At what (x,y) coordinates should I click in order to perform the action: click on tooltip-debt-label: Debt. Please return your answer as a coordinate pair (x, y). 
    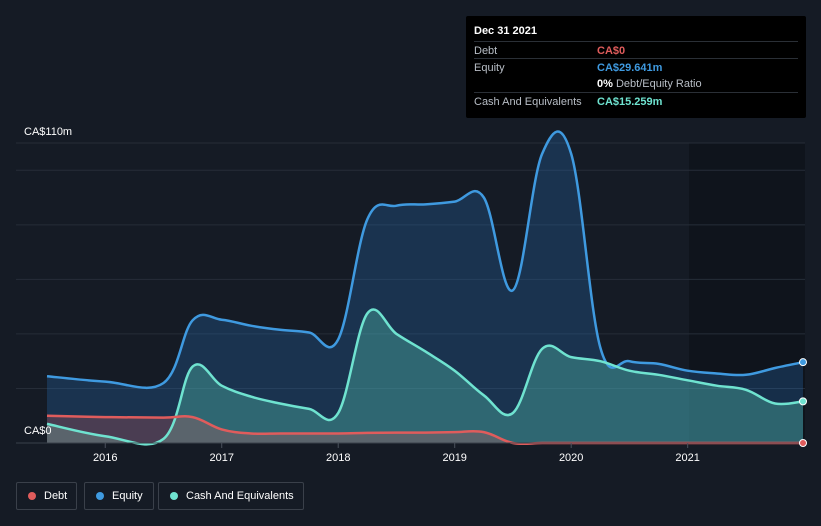
    Looking at the image, I should click on (486, 51).